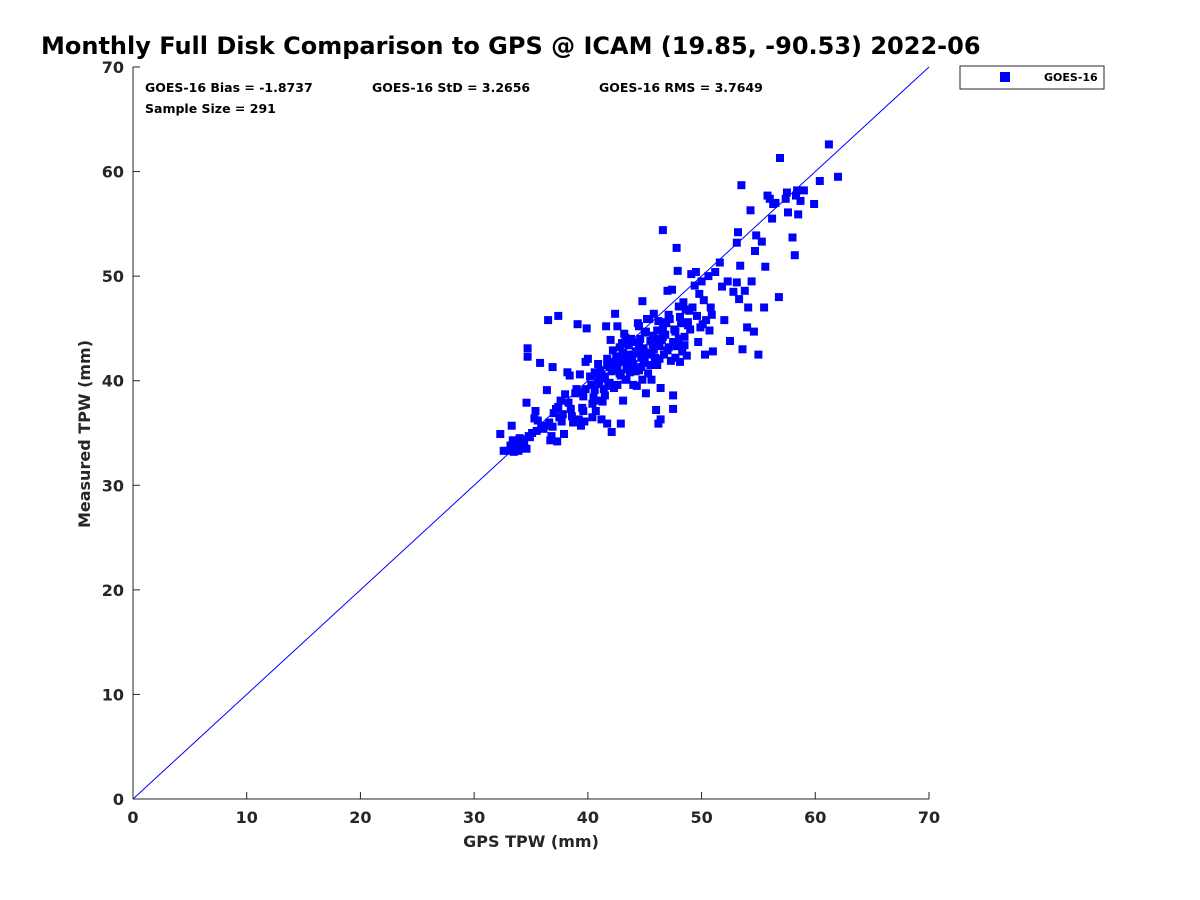  Describe the element at coordinates (360, 817) in the screenshot. I see `x-tick-label: 20` at that location.